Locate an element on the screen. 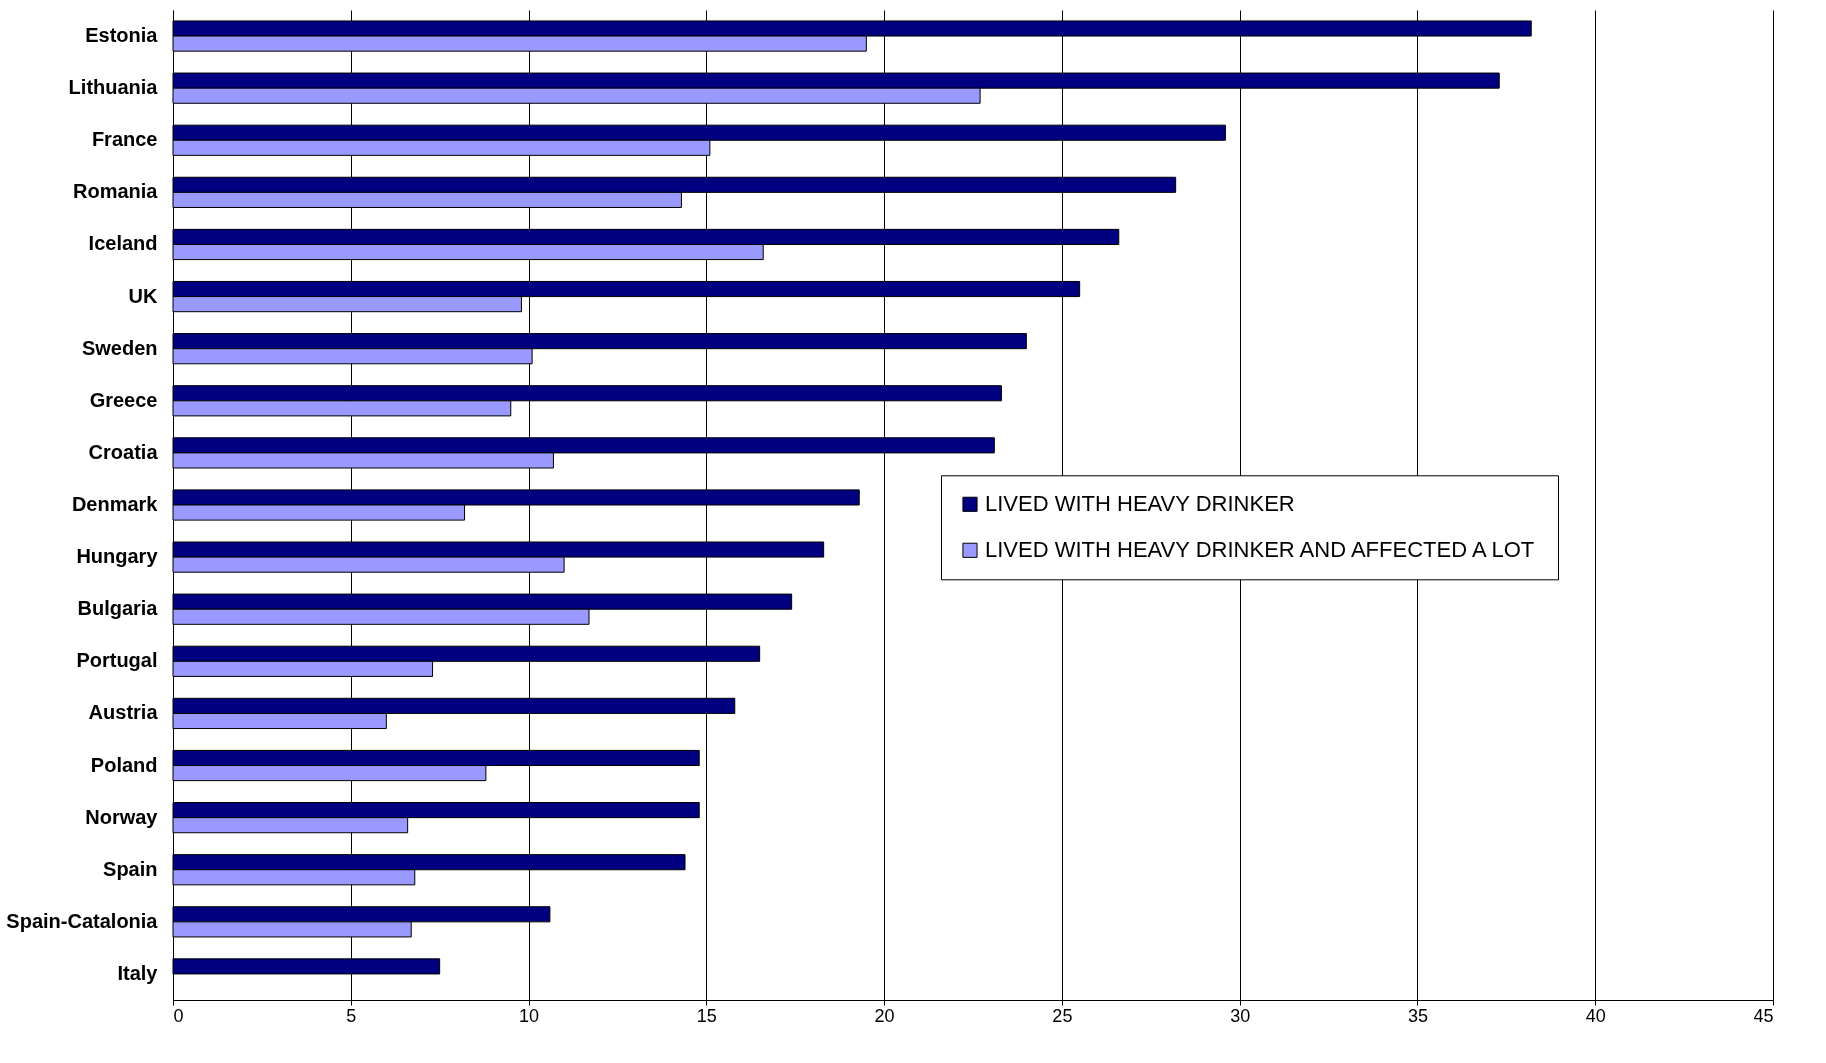 This screenshot has height=1063, width=1826. y-tick-label: Estonia is located at coordinates (122, 35).